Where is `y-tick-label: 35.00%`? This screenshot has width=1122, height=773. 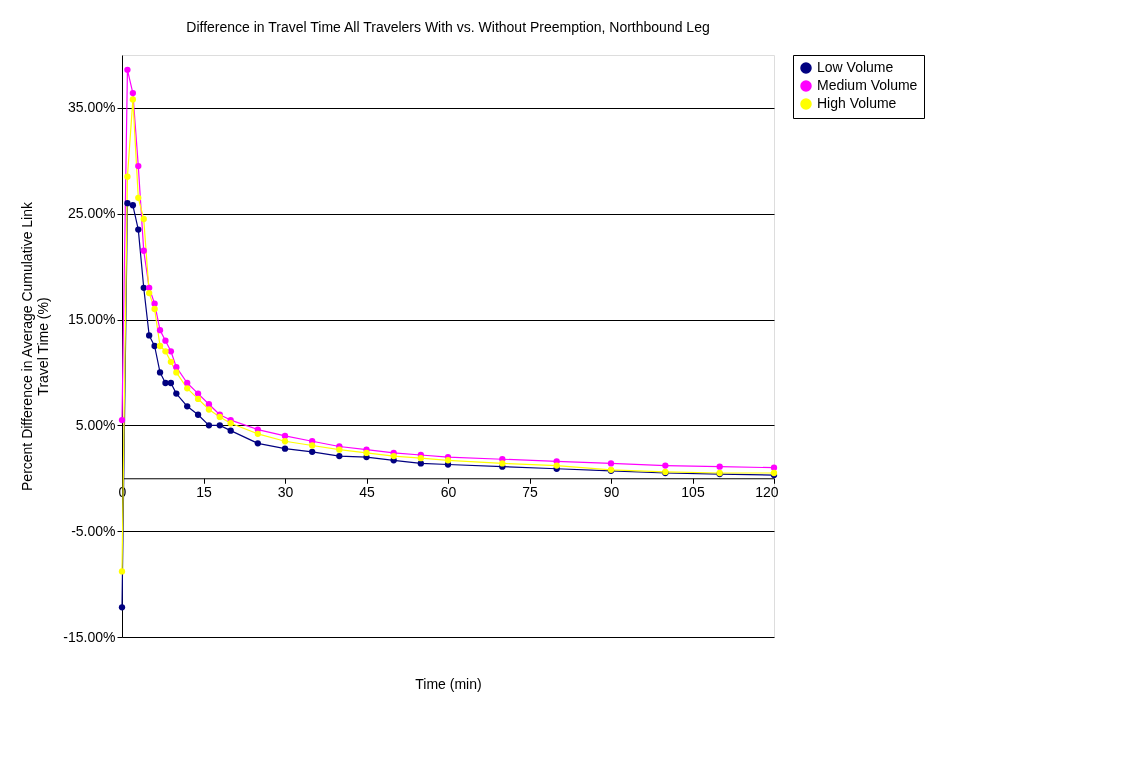
y-tick-label: 35.00% is located at coordinates (92, 107).